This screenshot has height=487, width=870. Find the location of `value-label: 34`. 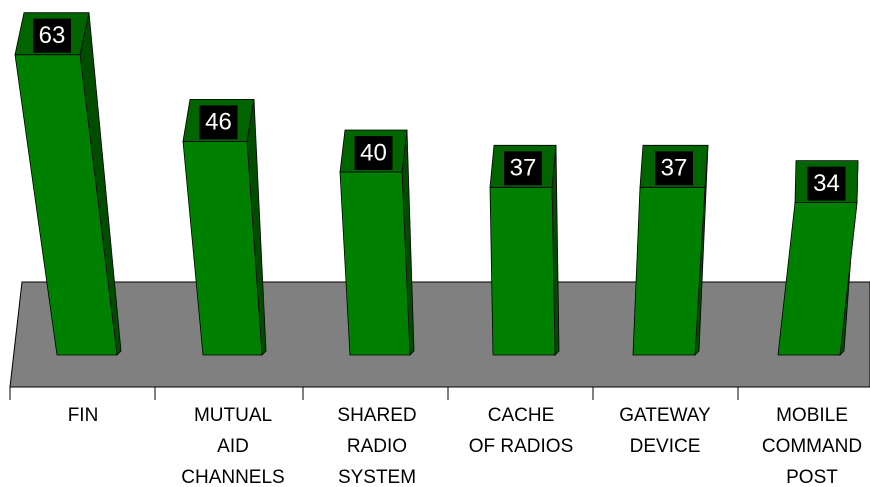

value-label: 34 is located at coordinates (826, 183).